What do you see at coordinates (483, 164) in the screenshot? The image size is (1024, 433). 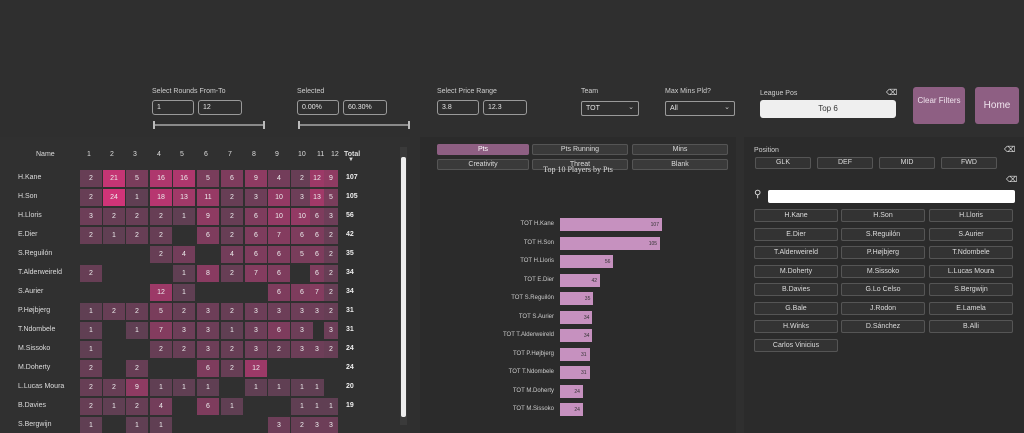 I see `metric-button: Creativity` at bounding box center [483, 164].